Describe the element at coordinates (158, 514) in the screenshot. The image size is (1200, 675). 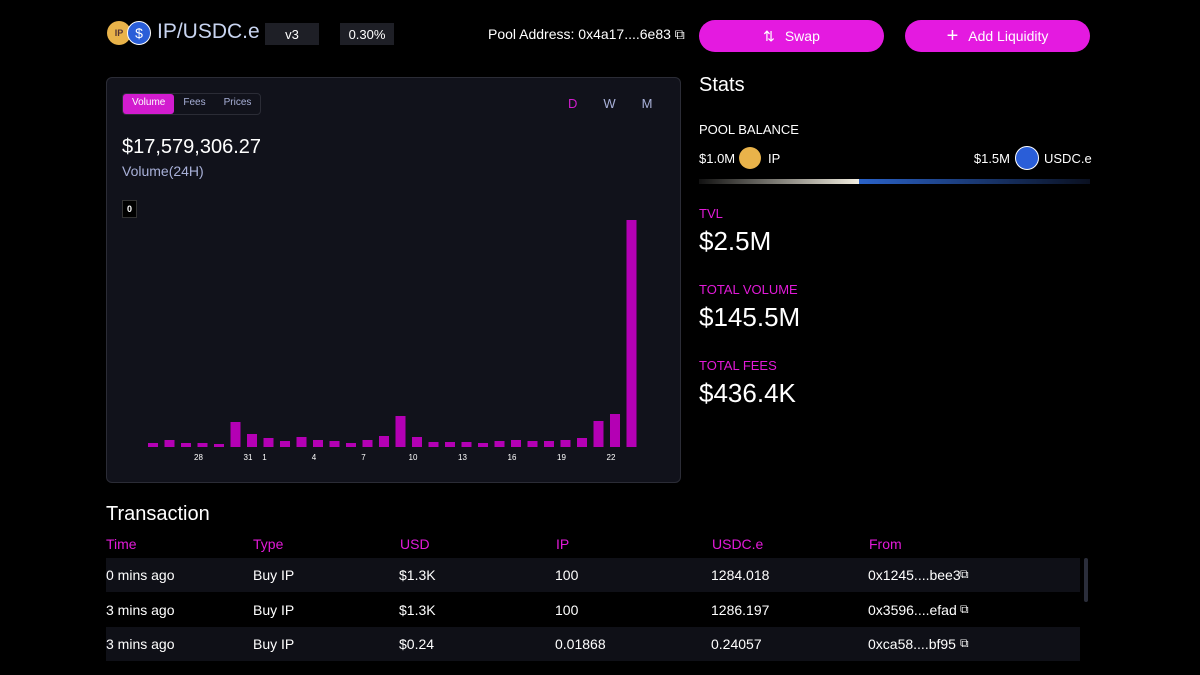
I see `transactions-title: Transaction` at that location.